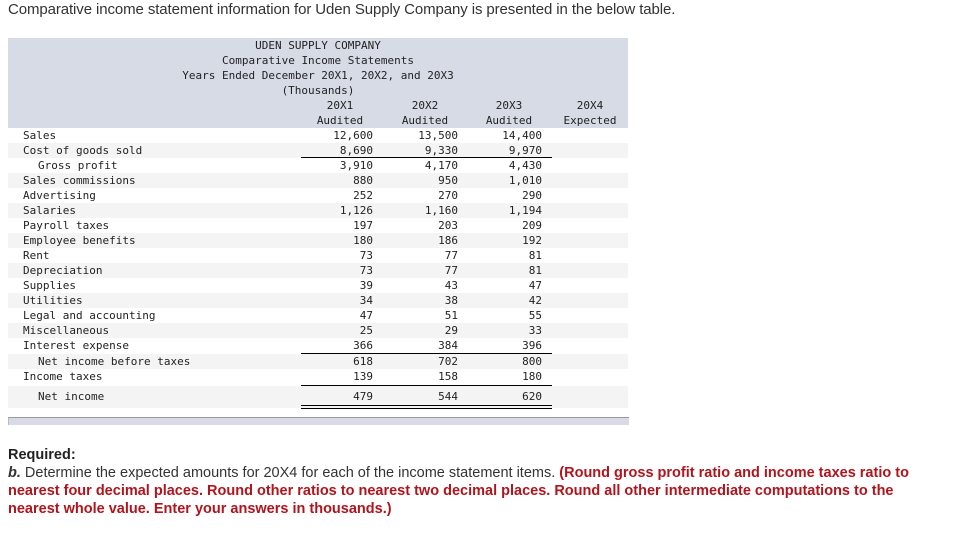 This screenshot has height=534, width=955. Describe the element at coordinates (448, 396) in the screenshot. I see `value-20x2: 544` at that location.